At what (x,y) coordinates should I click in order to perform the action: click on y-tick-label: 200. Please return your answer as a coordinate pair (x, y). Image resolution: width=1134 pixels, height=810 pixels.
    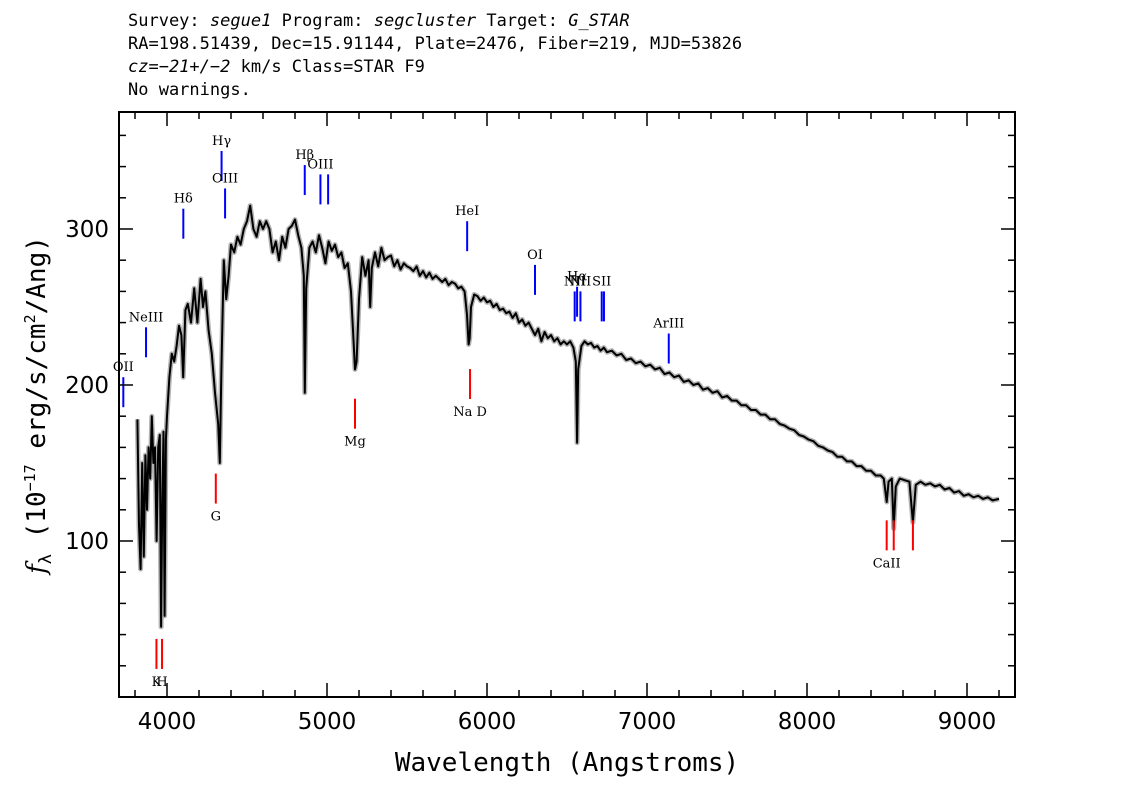
    Looking at the image, I should click on (87, 386).